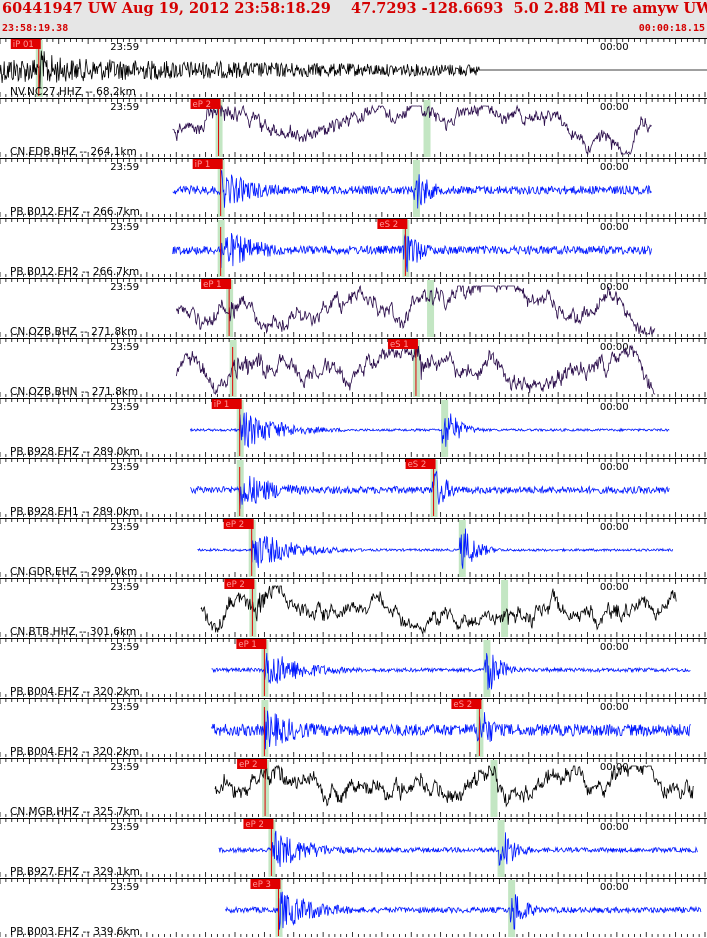  I want to click on channel-row: 23:59 00:00 eS 2 PB.B012.EH2 -- 266.7km, so click(353, 248).